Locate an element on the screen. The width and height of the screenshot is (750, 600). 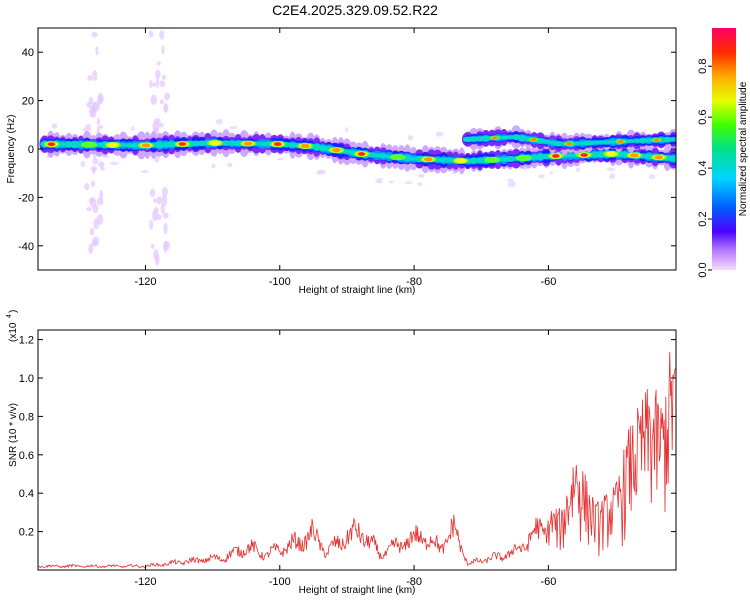
y-tick-label: -40 is located at coordinates (26, 247).